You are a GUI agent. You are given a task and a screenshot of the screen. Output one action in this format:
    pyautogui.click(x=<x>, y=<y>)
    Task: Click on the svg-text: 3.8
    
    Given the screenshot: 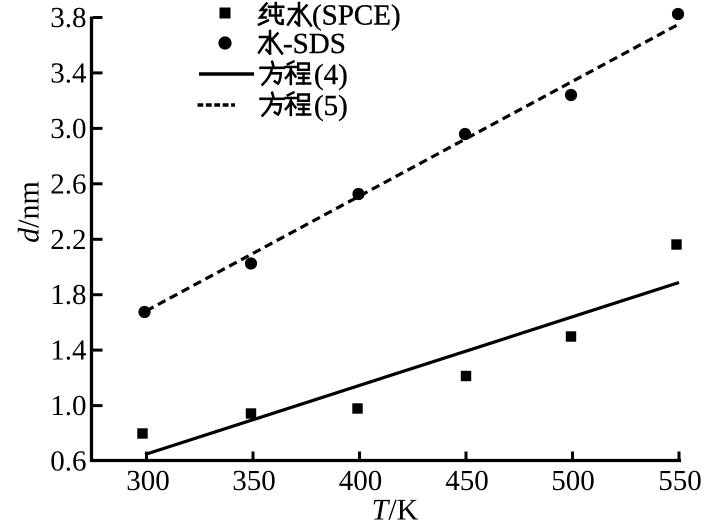 What is the action you would take?
    pyautogui.click(x=68, y=18)
    